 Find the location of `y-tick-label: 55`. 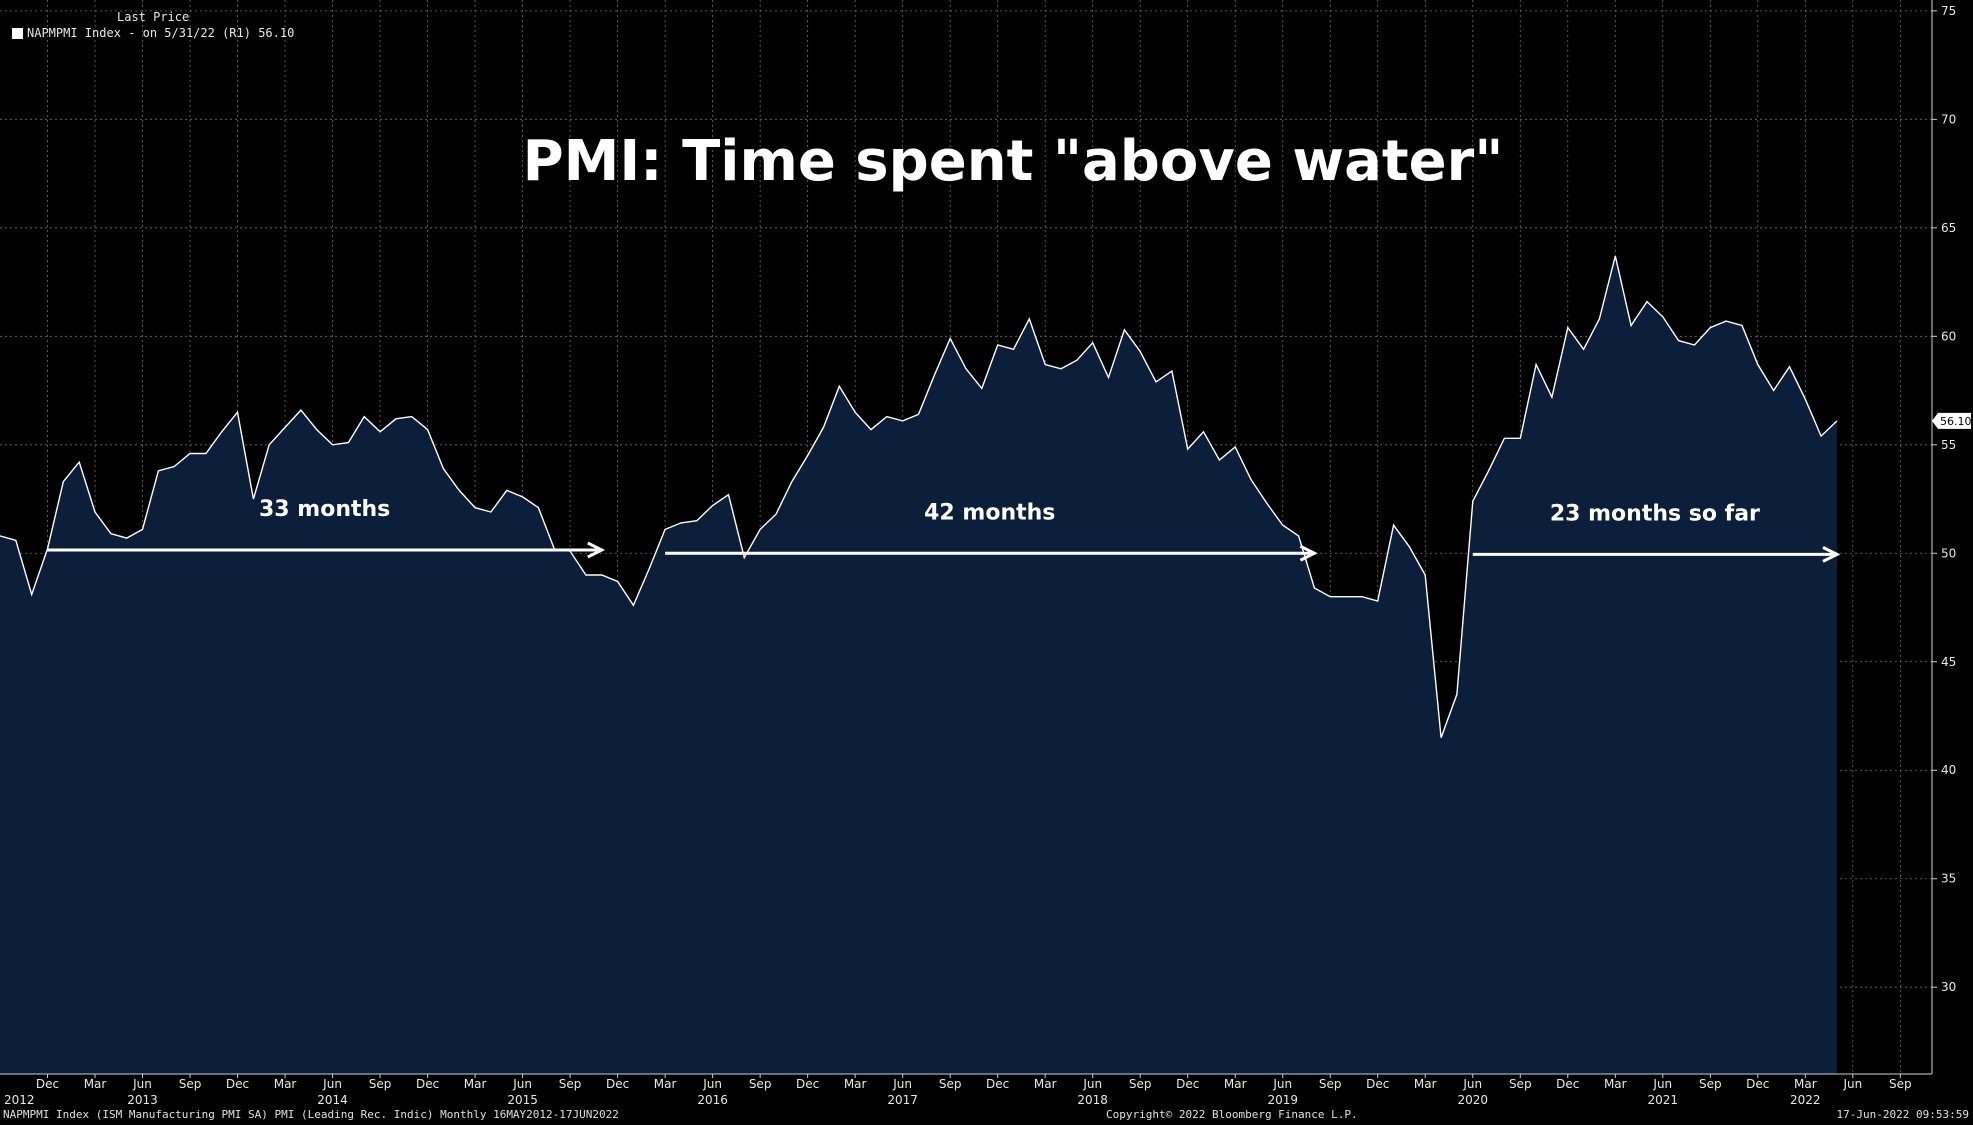

y-tick-label: 55 is located at coordinates (1948, 445).